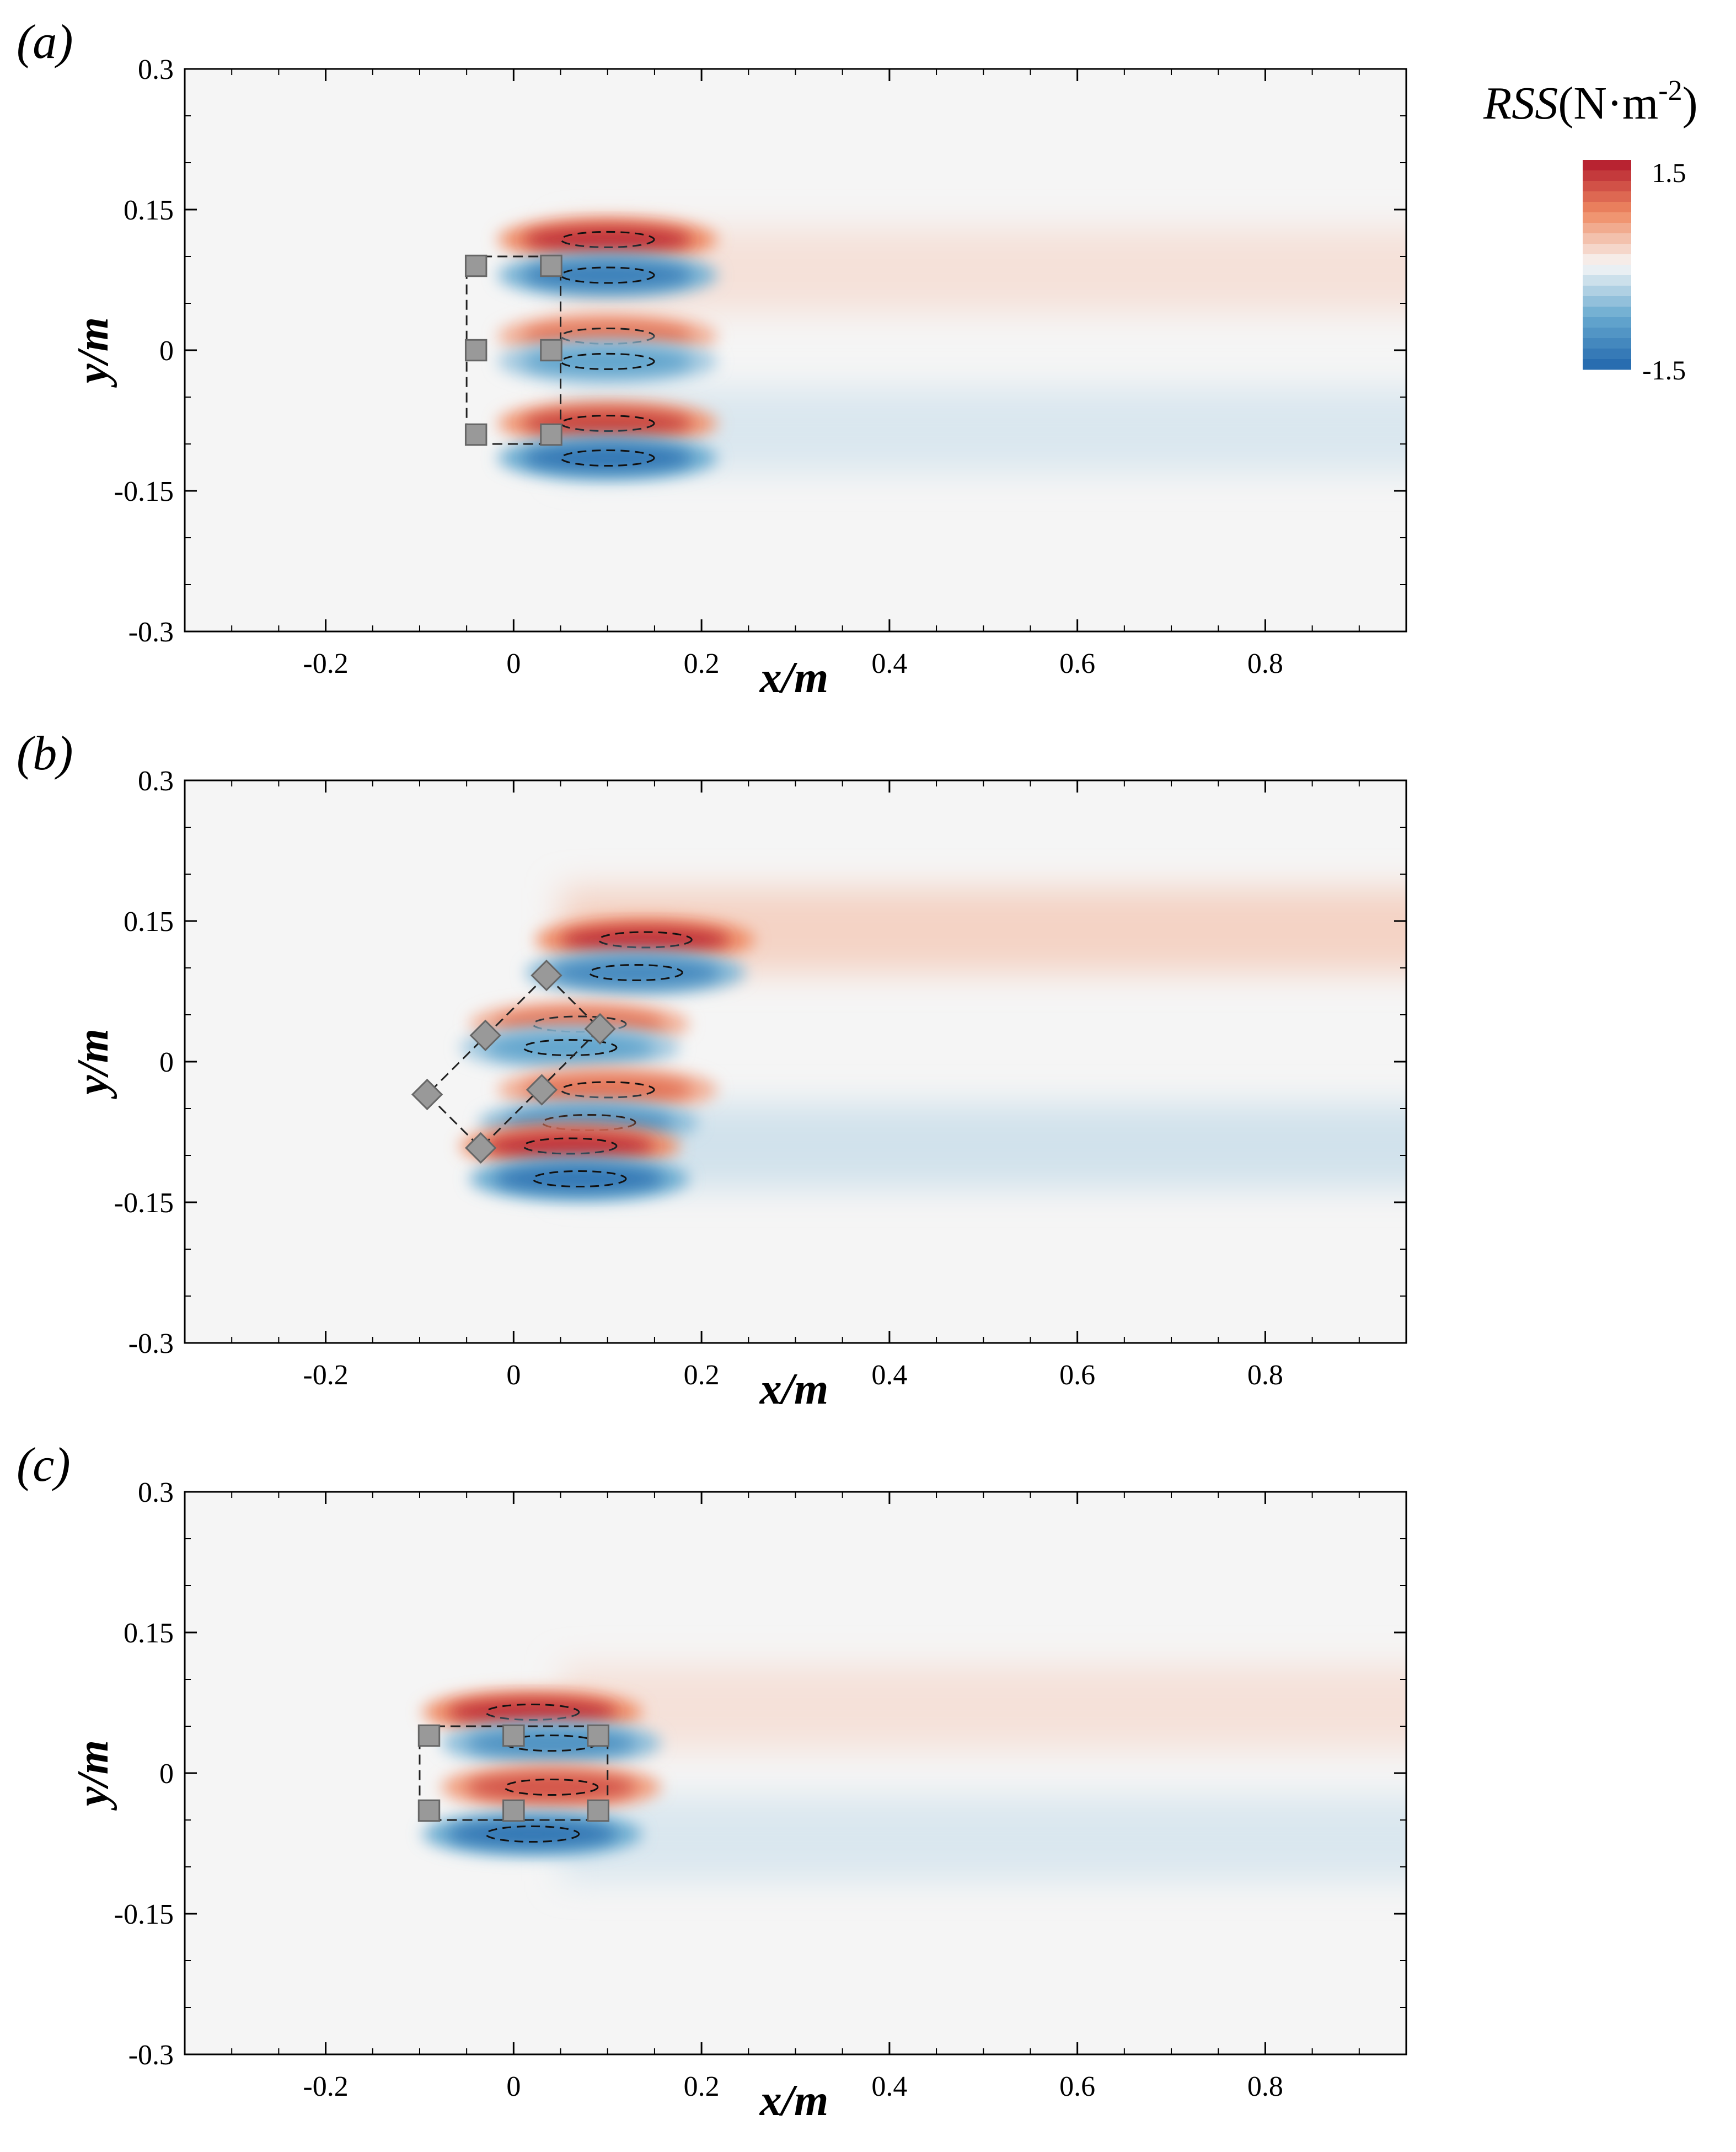 The image size is (1736, 2152). What do you see at coordinates (793, 2101) in the screenshot?
I see `x-axis-label-c: x/m` at bounding box center [793, 2101].